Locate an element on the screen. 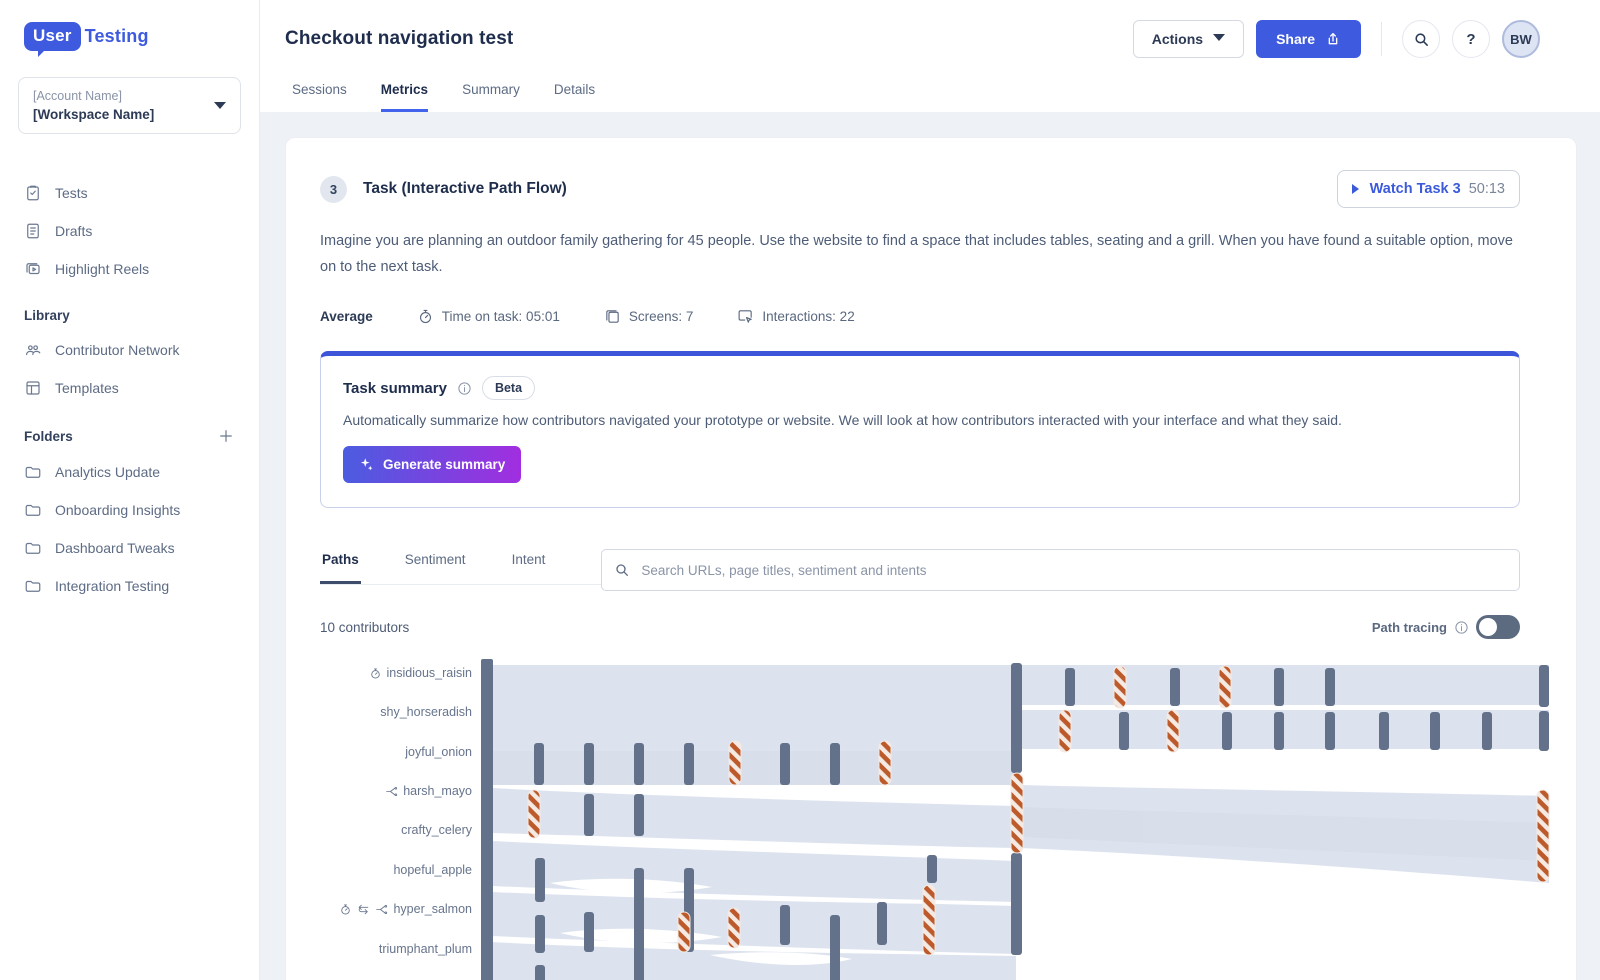 The height and width of the screenshot is (980, 1600). sparkle-icon is located at coordinates (366, 464).